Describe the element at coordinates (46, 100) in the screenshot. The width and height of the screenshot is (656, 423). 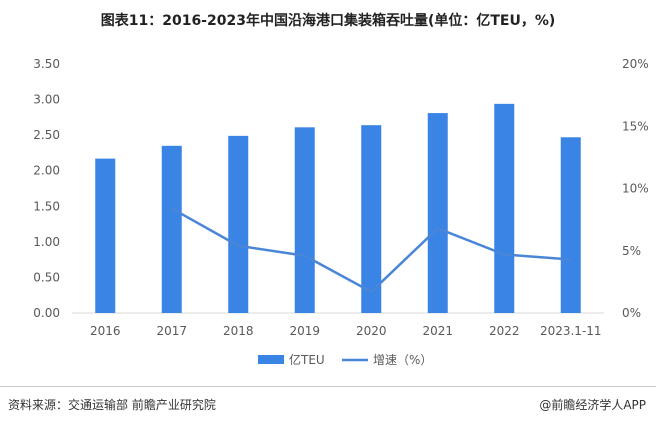
I see `y-left-tick-label: 3.00` at that location.